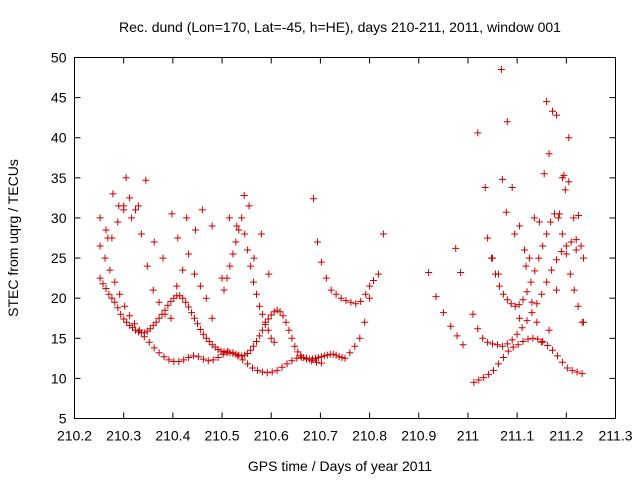 The width and height of the screenshot is (640, 480). What do you see at coordinates (271, 436) in the screenshot?
I see `x-tick-label: 210.6` at bounding box center [271, 436].